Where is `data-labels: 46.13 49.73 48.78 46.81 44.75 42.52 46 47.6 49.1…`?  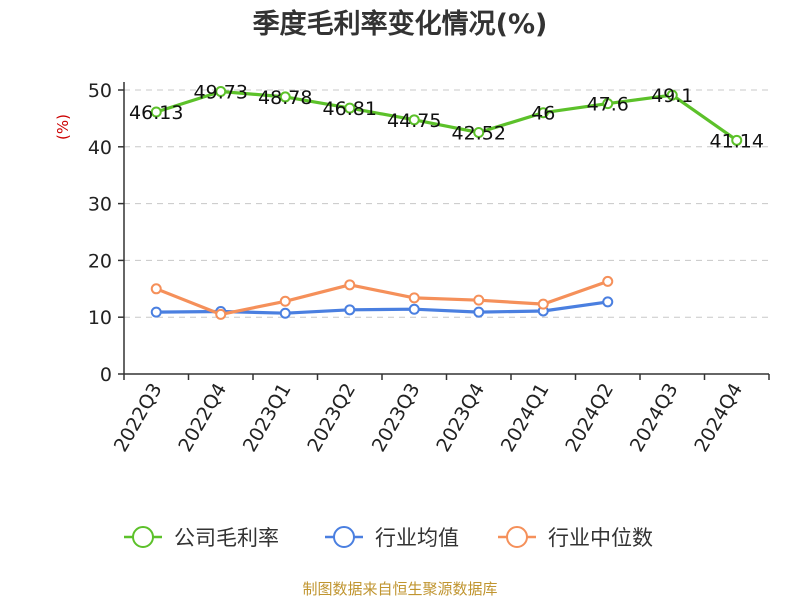
data-labels: 46.13 49.73 48.78 46.81 44.75 42.52 46 47.6 49.1… is located at coordinates (446, 117).